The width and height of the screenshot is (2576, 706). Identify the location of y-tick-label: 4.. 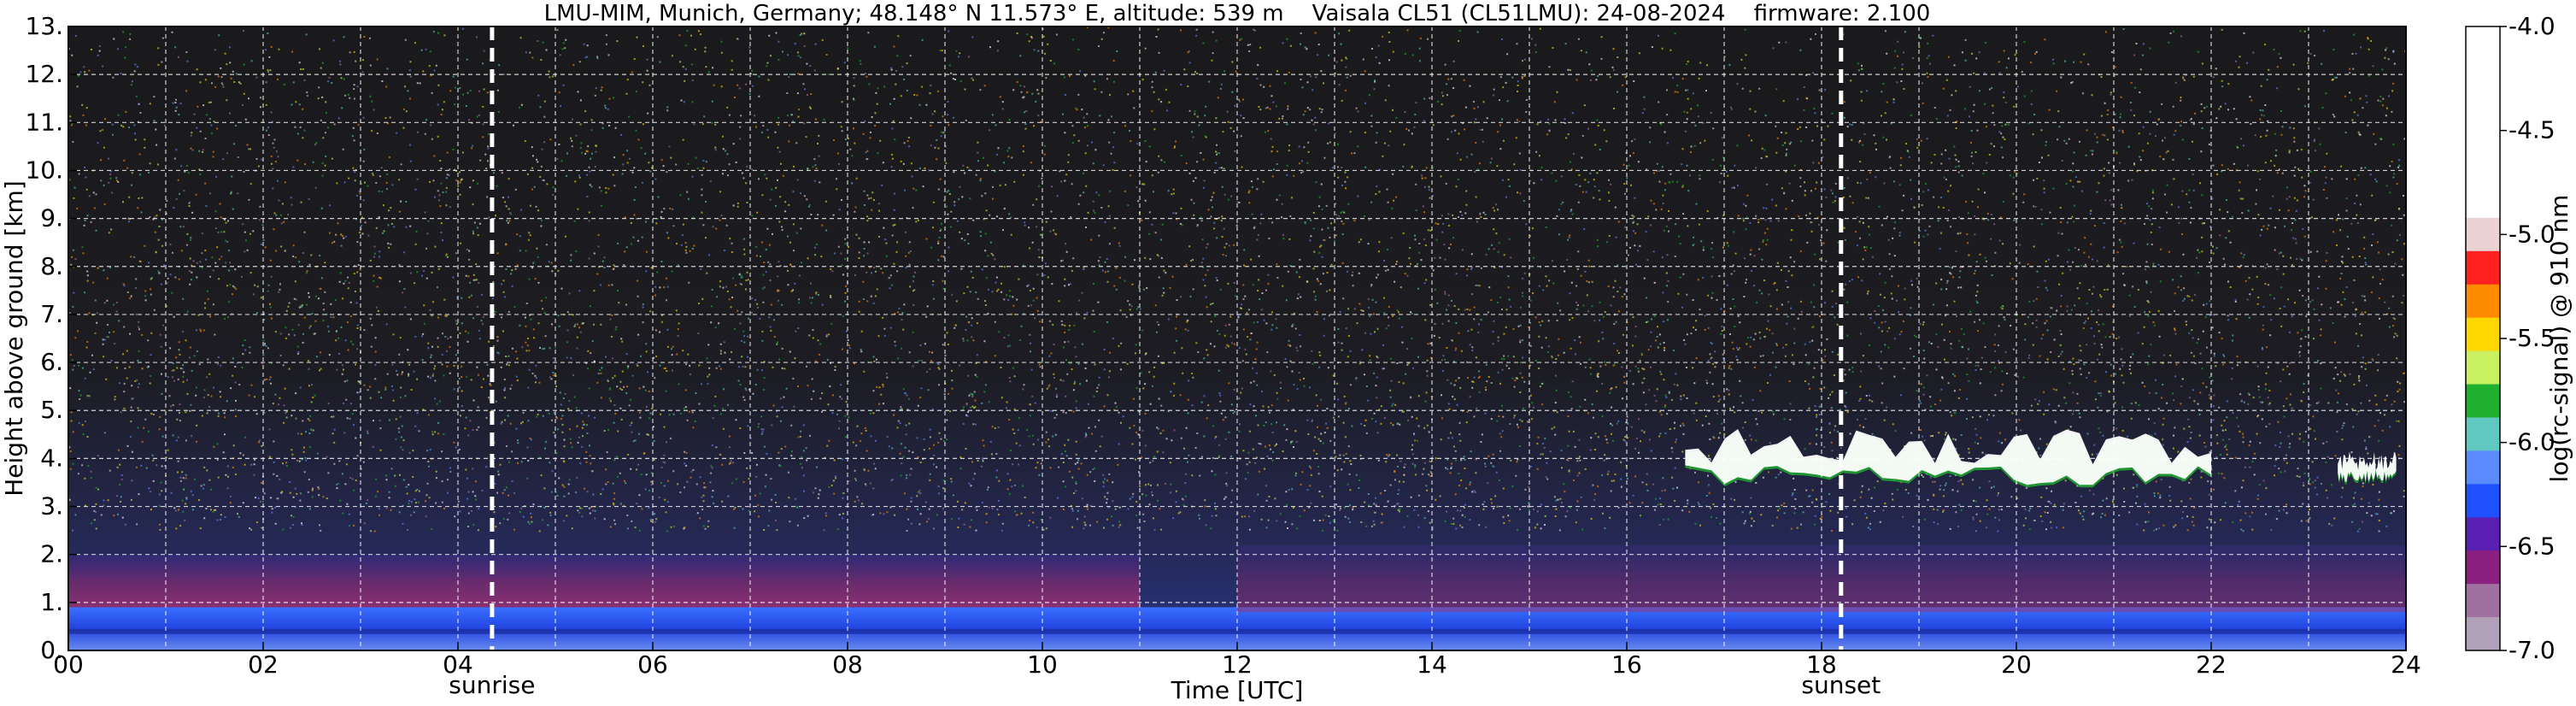
(51, 458).